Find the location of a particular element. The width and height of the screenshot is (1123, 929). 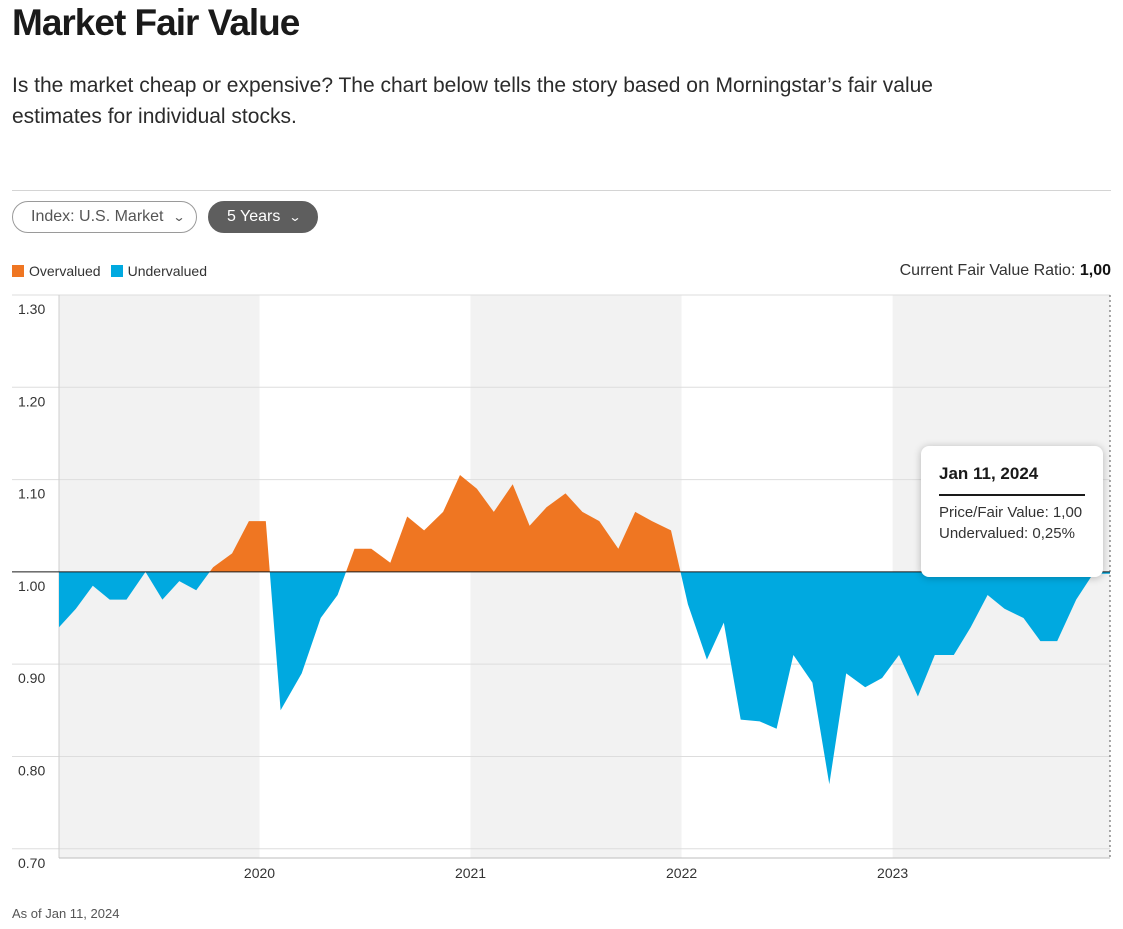

legend-item-undervalued: Undervalued is located at coordinates (158, 271).